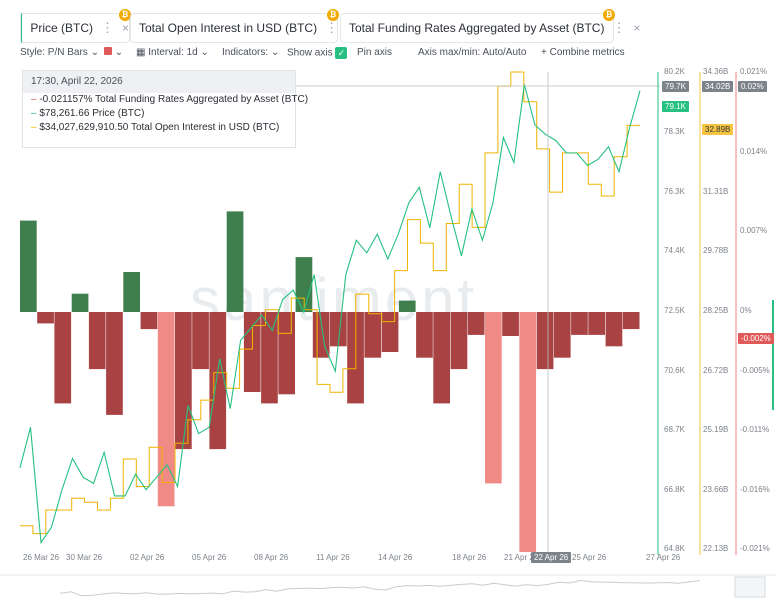 The height and width of the screenshot is (600, 776). What do you see at coordinates (755, 548) in the screenshot?
I see `axis-tick-label: -0.021%` at bounding box center [755, 548].